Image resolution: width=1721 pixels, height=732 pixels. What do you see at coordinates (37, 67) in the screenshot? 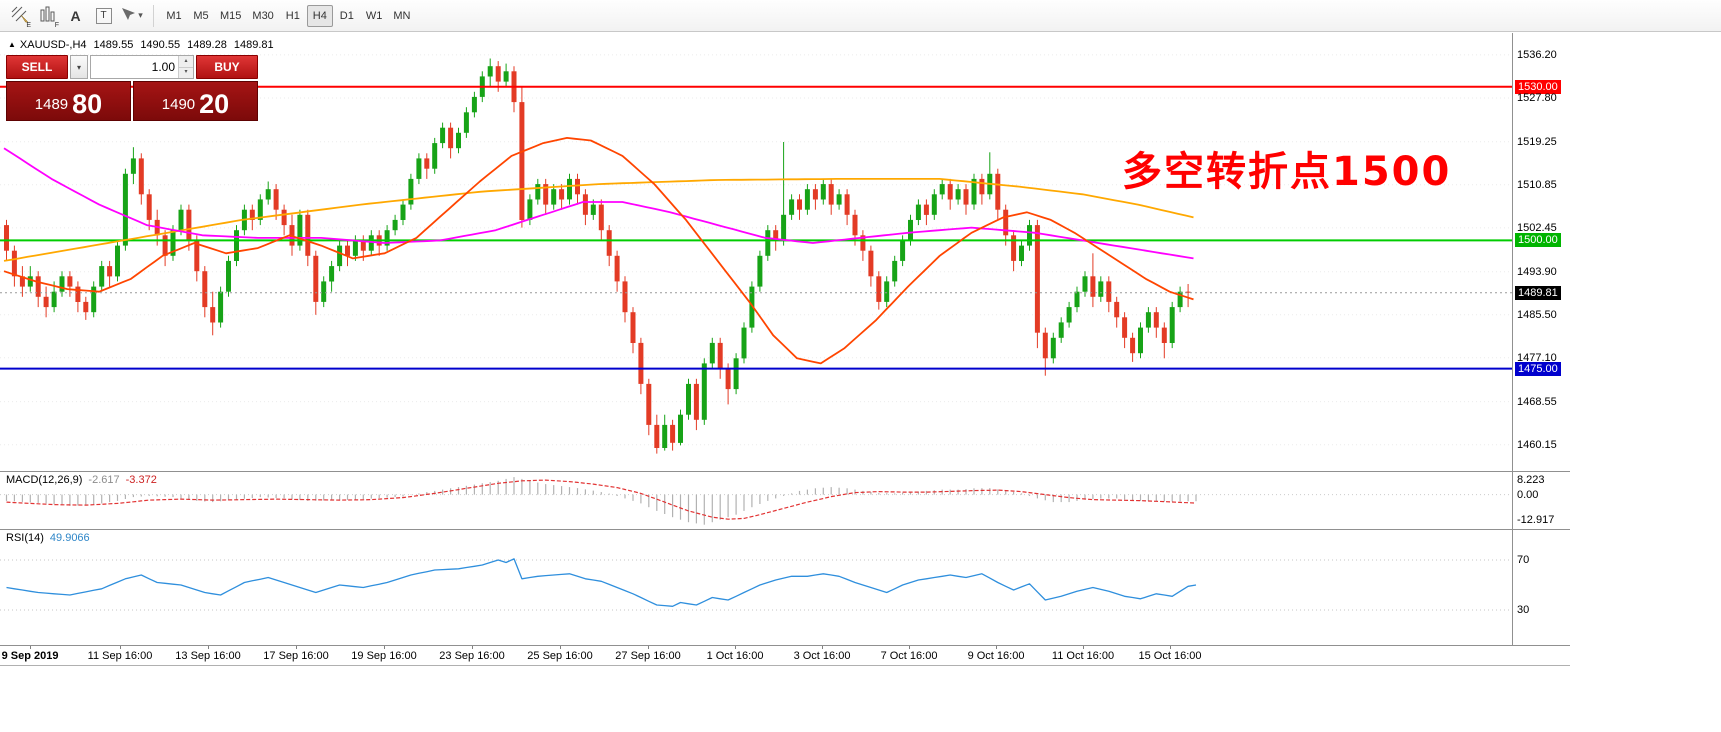
I see `sell-button: SELL` at bounding box center [37, 67].